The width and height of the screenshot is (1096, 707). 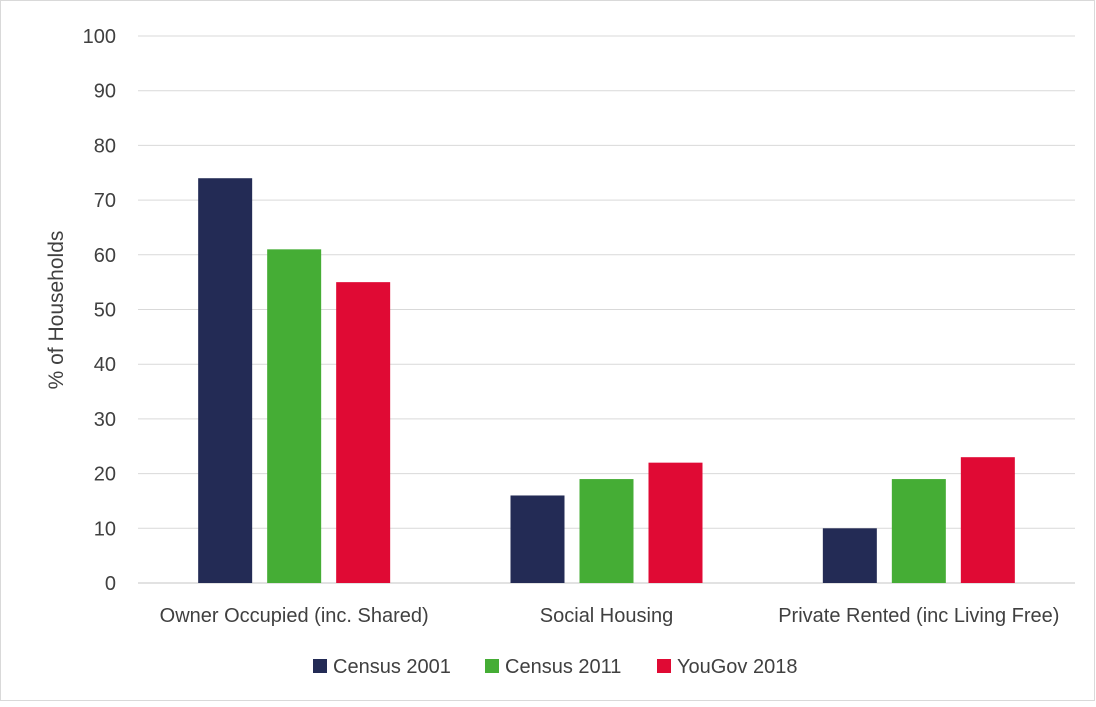 I want to click on legend-label-census-2011: Census 2011, so click(x=563, y=667).